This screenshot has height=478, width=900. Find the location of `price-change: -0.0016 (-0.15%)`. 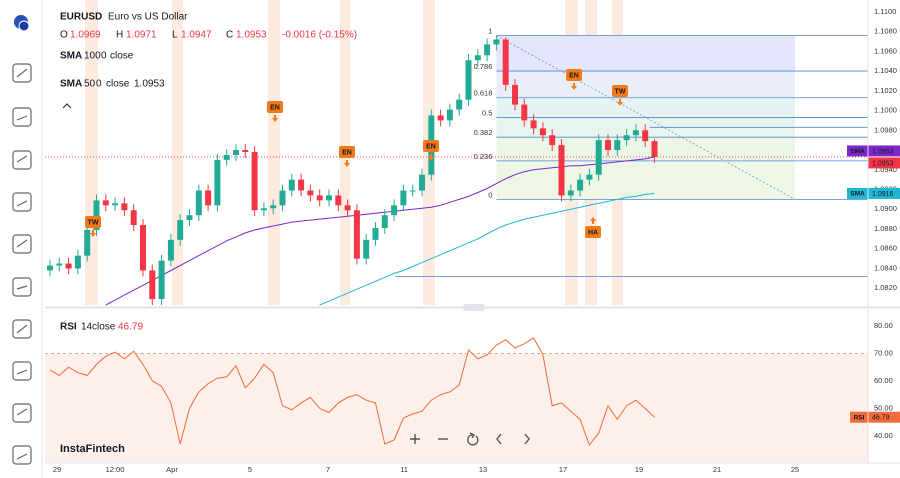

price-change: -0.0016 (-0.15%) is located at coordinates (319, 35).